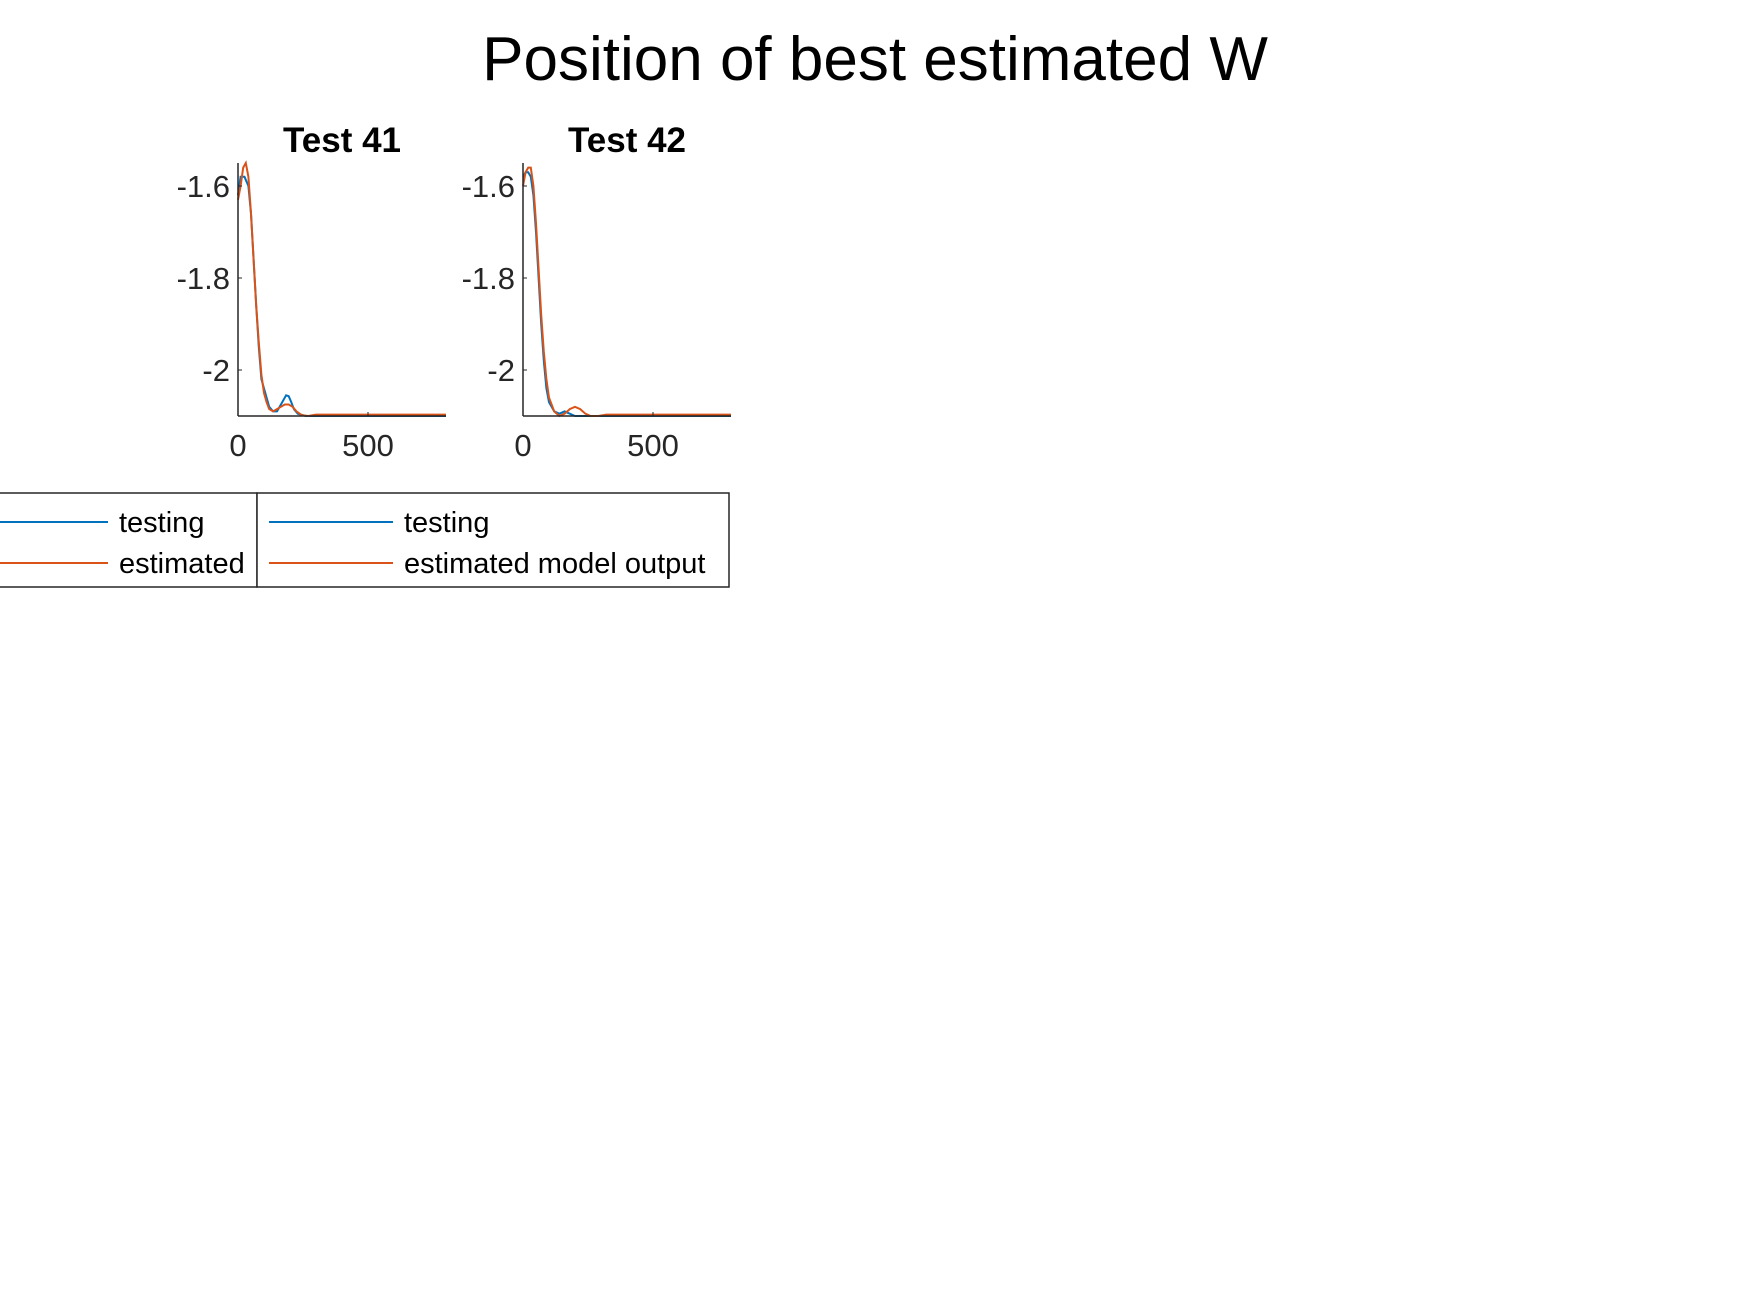  I want to click on y-tick-label-1: -2, so click(216, 370).